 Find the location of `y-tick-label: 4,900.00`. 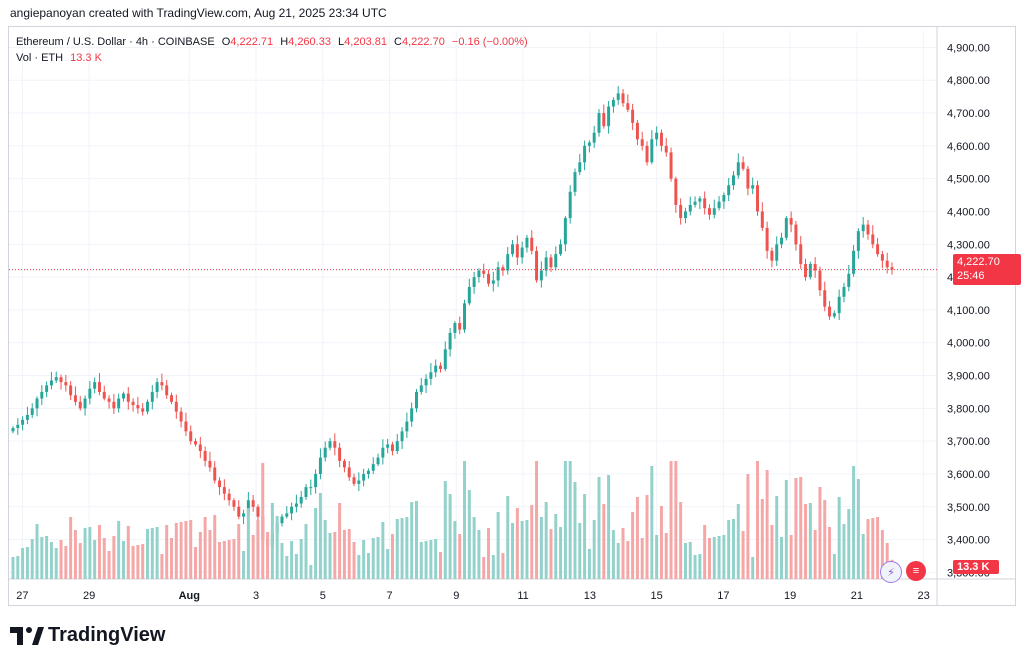

y-tick-label: 4,900.00 is located at coordinates (968, 48).